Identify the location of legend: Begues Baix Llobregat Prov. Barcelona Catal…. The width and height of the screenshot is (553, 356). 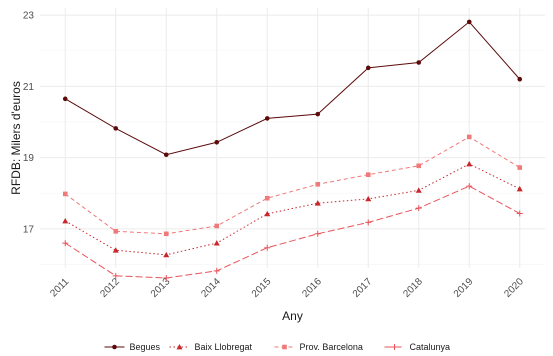
(278, 347).